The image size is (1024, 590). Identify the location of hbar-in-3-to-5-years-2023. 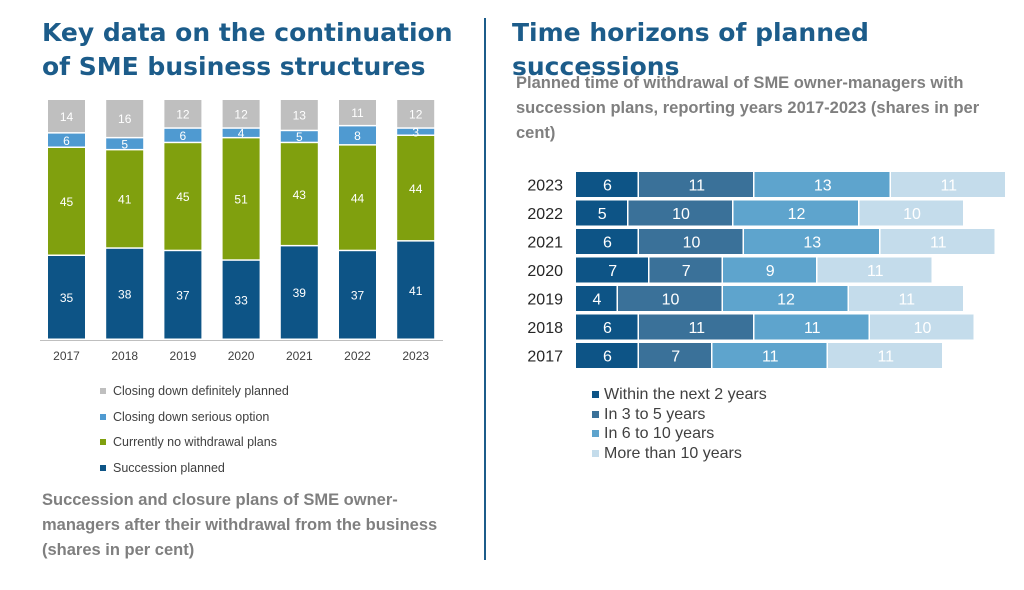
(696, 184).